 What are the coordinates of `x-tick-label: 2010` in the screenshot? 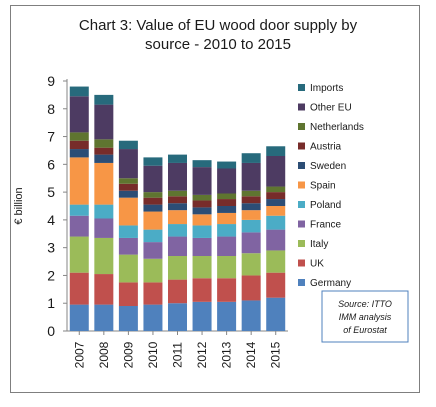 It's located at (153, 354).